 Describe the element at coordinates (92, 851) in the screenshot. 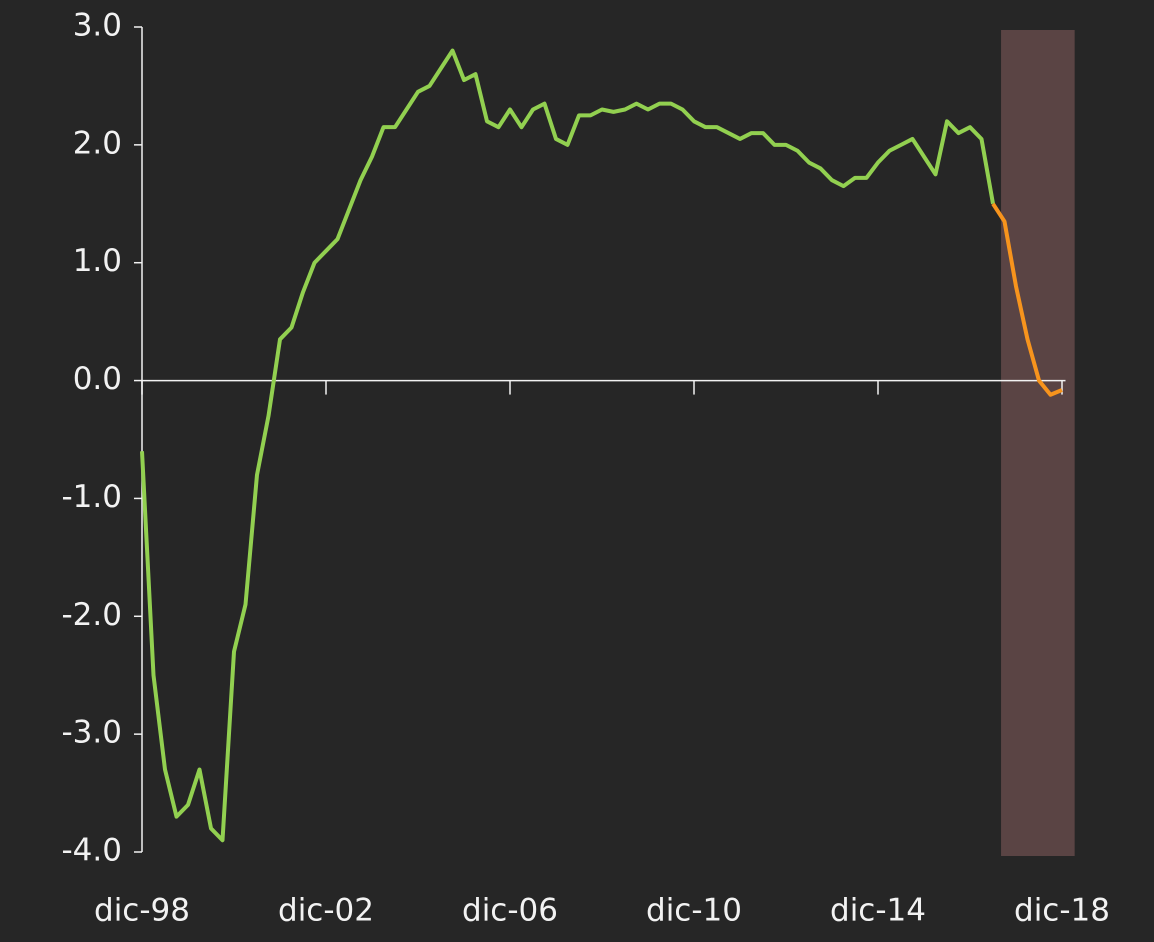

I see `y-tick-label: -4.0` at that location.